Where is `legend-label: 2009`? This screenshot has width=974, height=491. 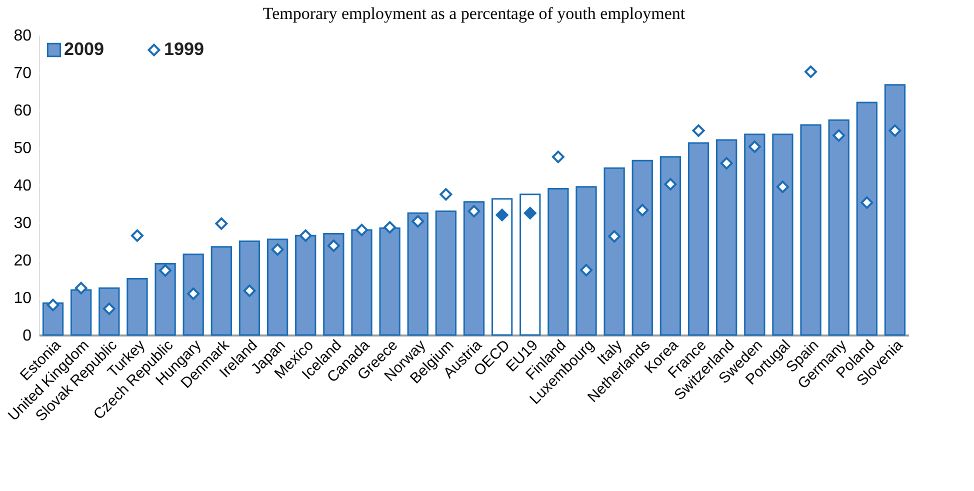 legend-label: 2009 is located at coordinates (84, 49).